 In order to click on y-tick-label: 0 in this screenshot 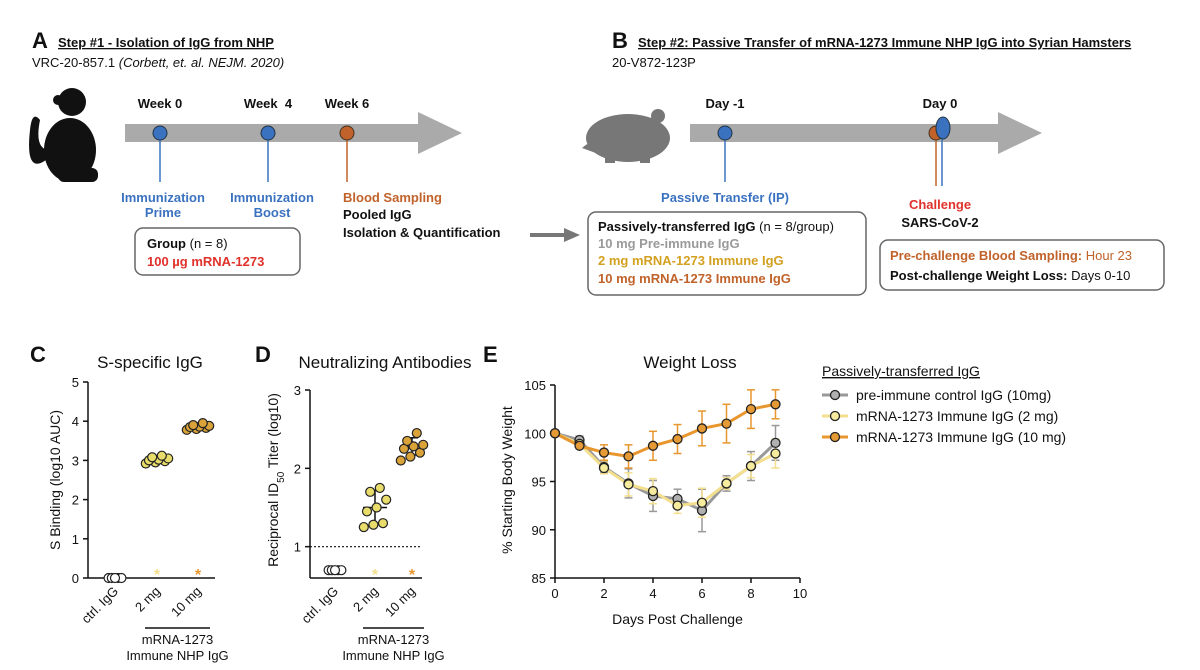, I will do `click(75, 578)`.